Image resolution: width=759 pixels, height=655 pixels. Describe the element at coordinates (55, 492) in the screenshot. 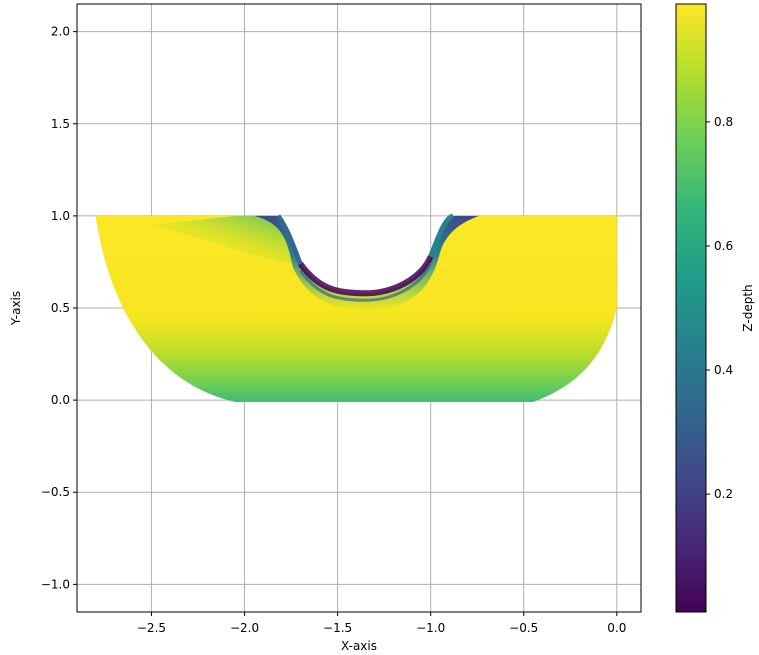

I see `y-tick-label: −0.5` at that location.